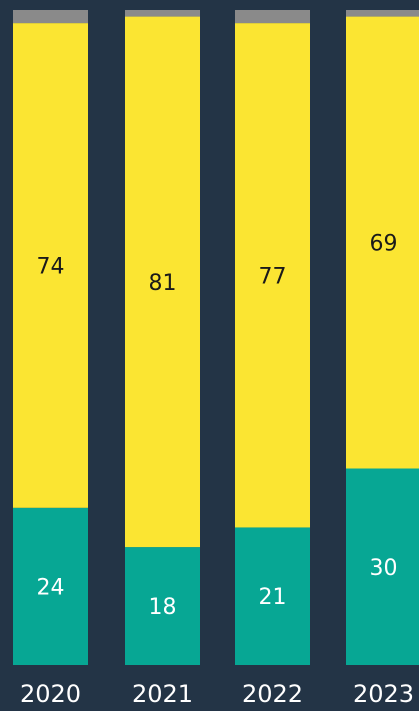 The image size is (419, 711). I want to click on bar-segment-grey-2023, so click(382, 13).